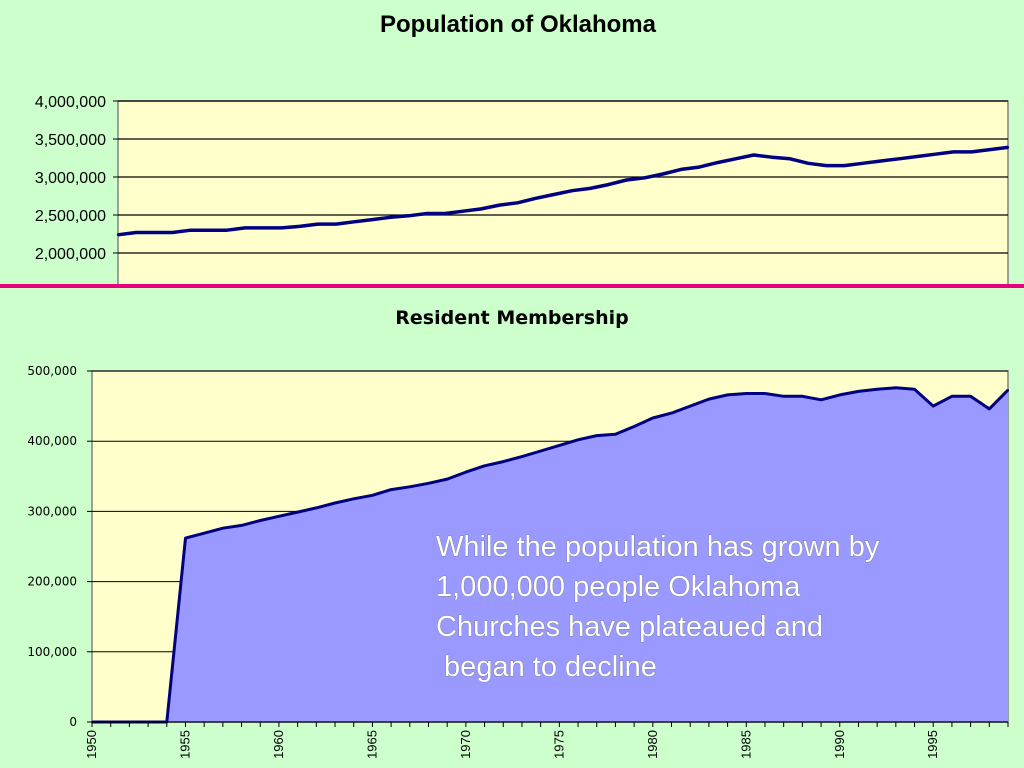  I want to click on population-y-tick-label: 2,500,000, so click(70, 216).